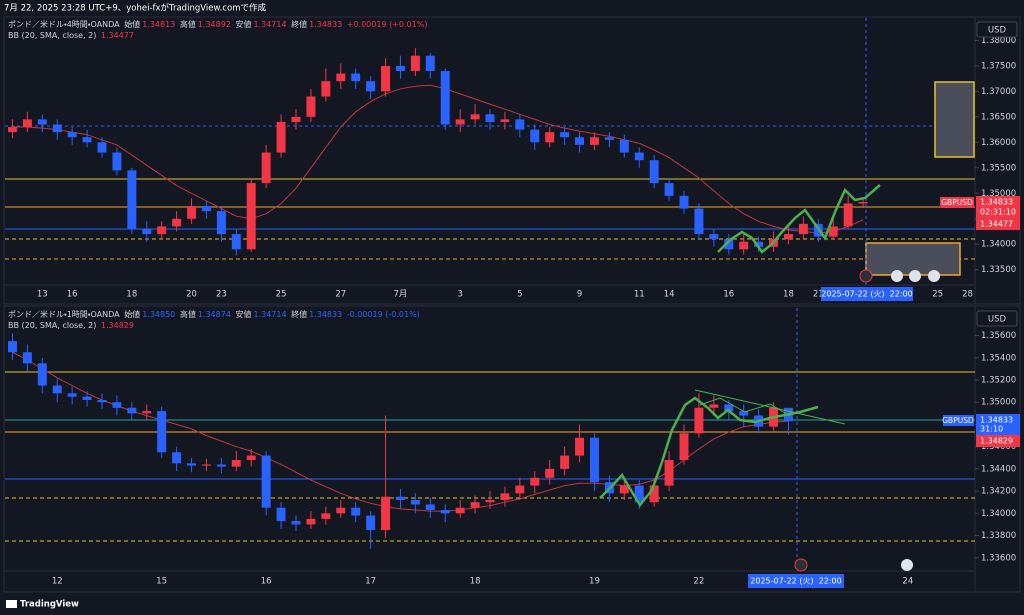 The height and width of the screenshot is (615, 1024). What do you see at coordinates (996, 420) in the screenshot?
I see `last-price: 1.34833` at bounding box center [996, 420].